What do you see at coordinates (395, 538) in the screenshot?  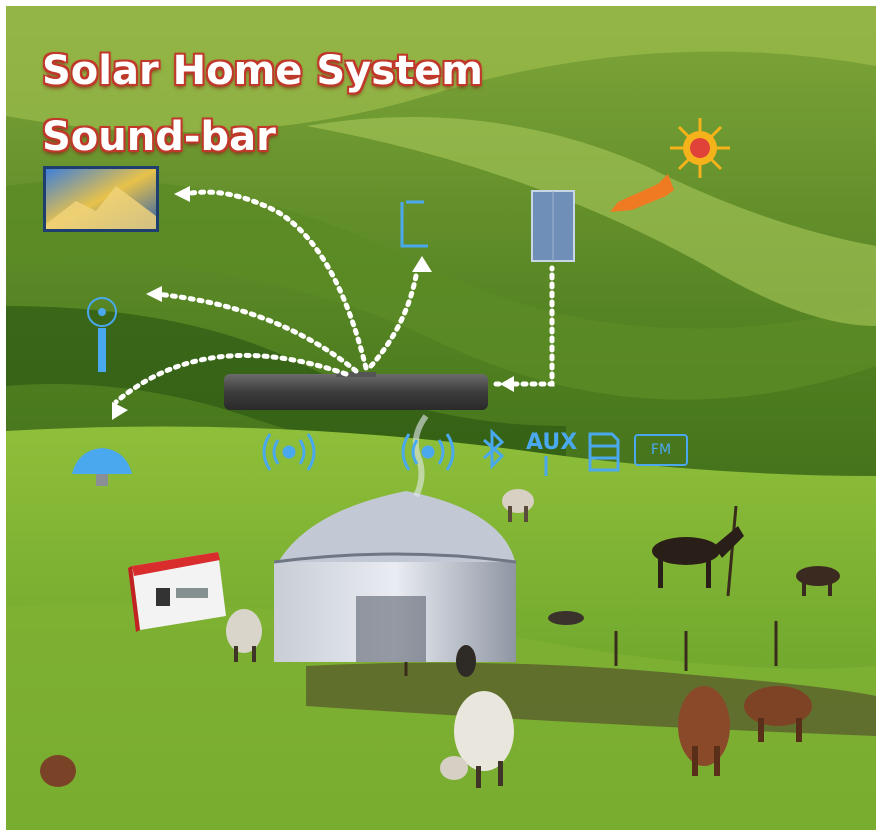 I see `yurt` at bounding box center [395, 538].